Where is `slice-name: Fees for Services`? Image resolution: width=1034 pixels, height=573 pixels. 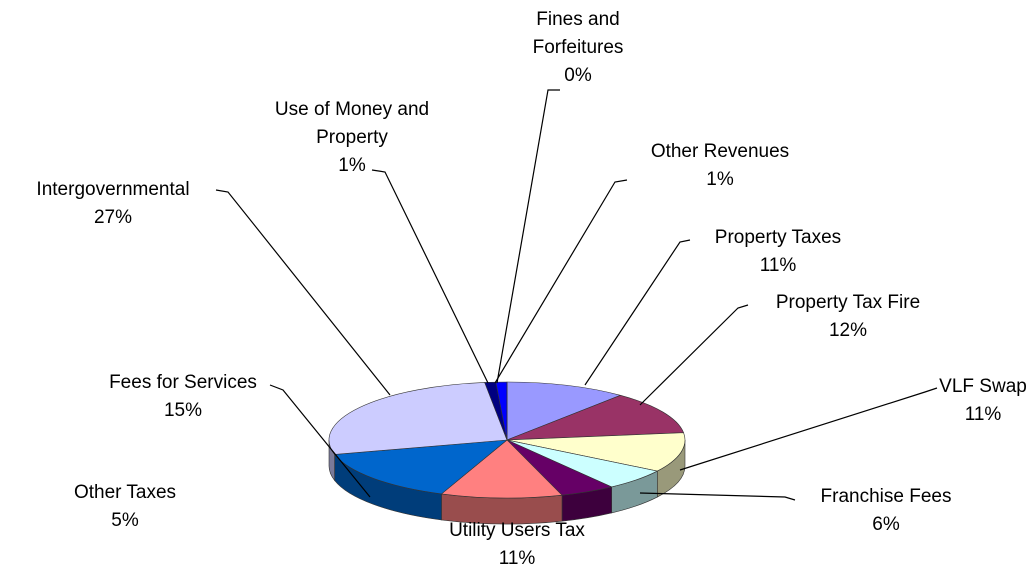
slice-name: Fees for Services is located at coordinates (183, 382).